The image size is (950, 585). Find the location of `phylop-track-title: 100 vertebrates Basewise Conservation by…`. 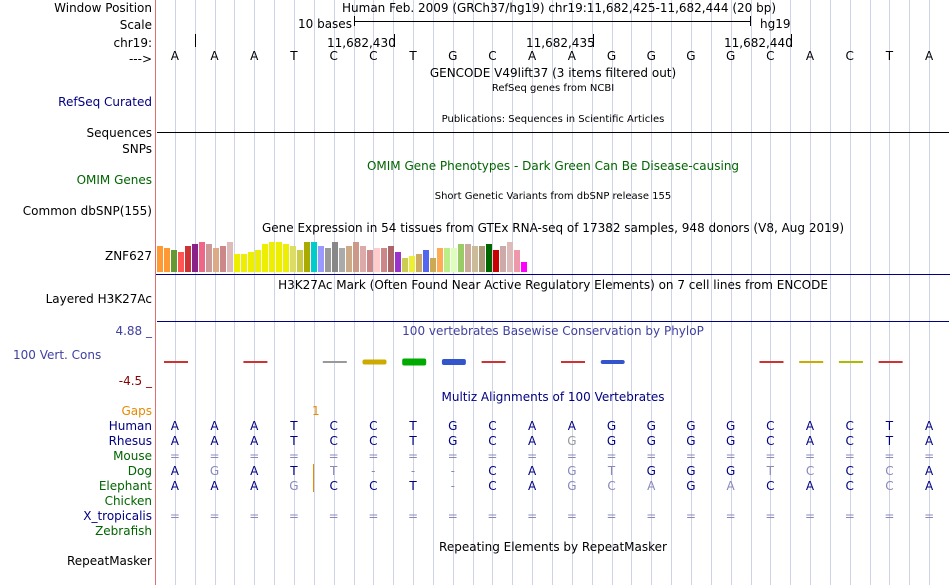

phylop-track-title: 100 vertebrates Basewise Conservation by… is located at coordinates (553, 331).